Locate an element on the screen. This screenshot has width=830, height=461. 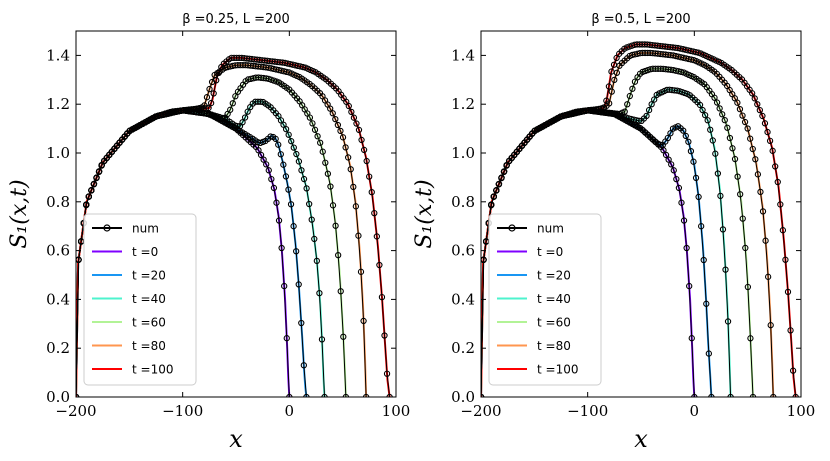
x-tick-label: 0 is located at coordinates (290, 411).